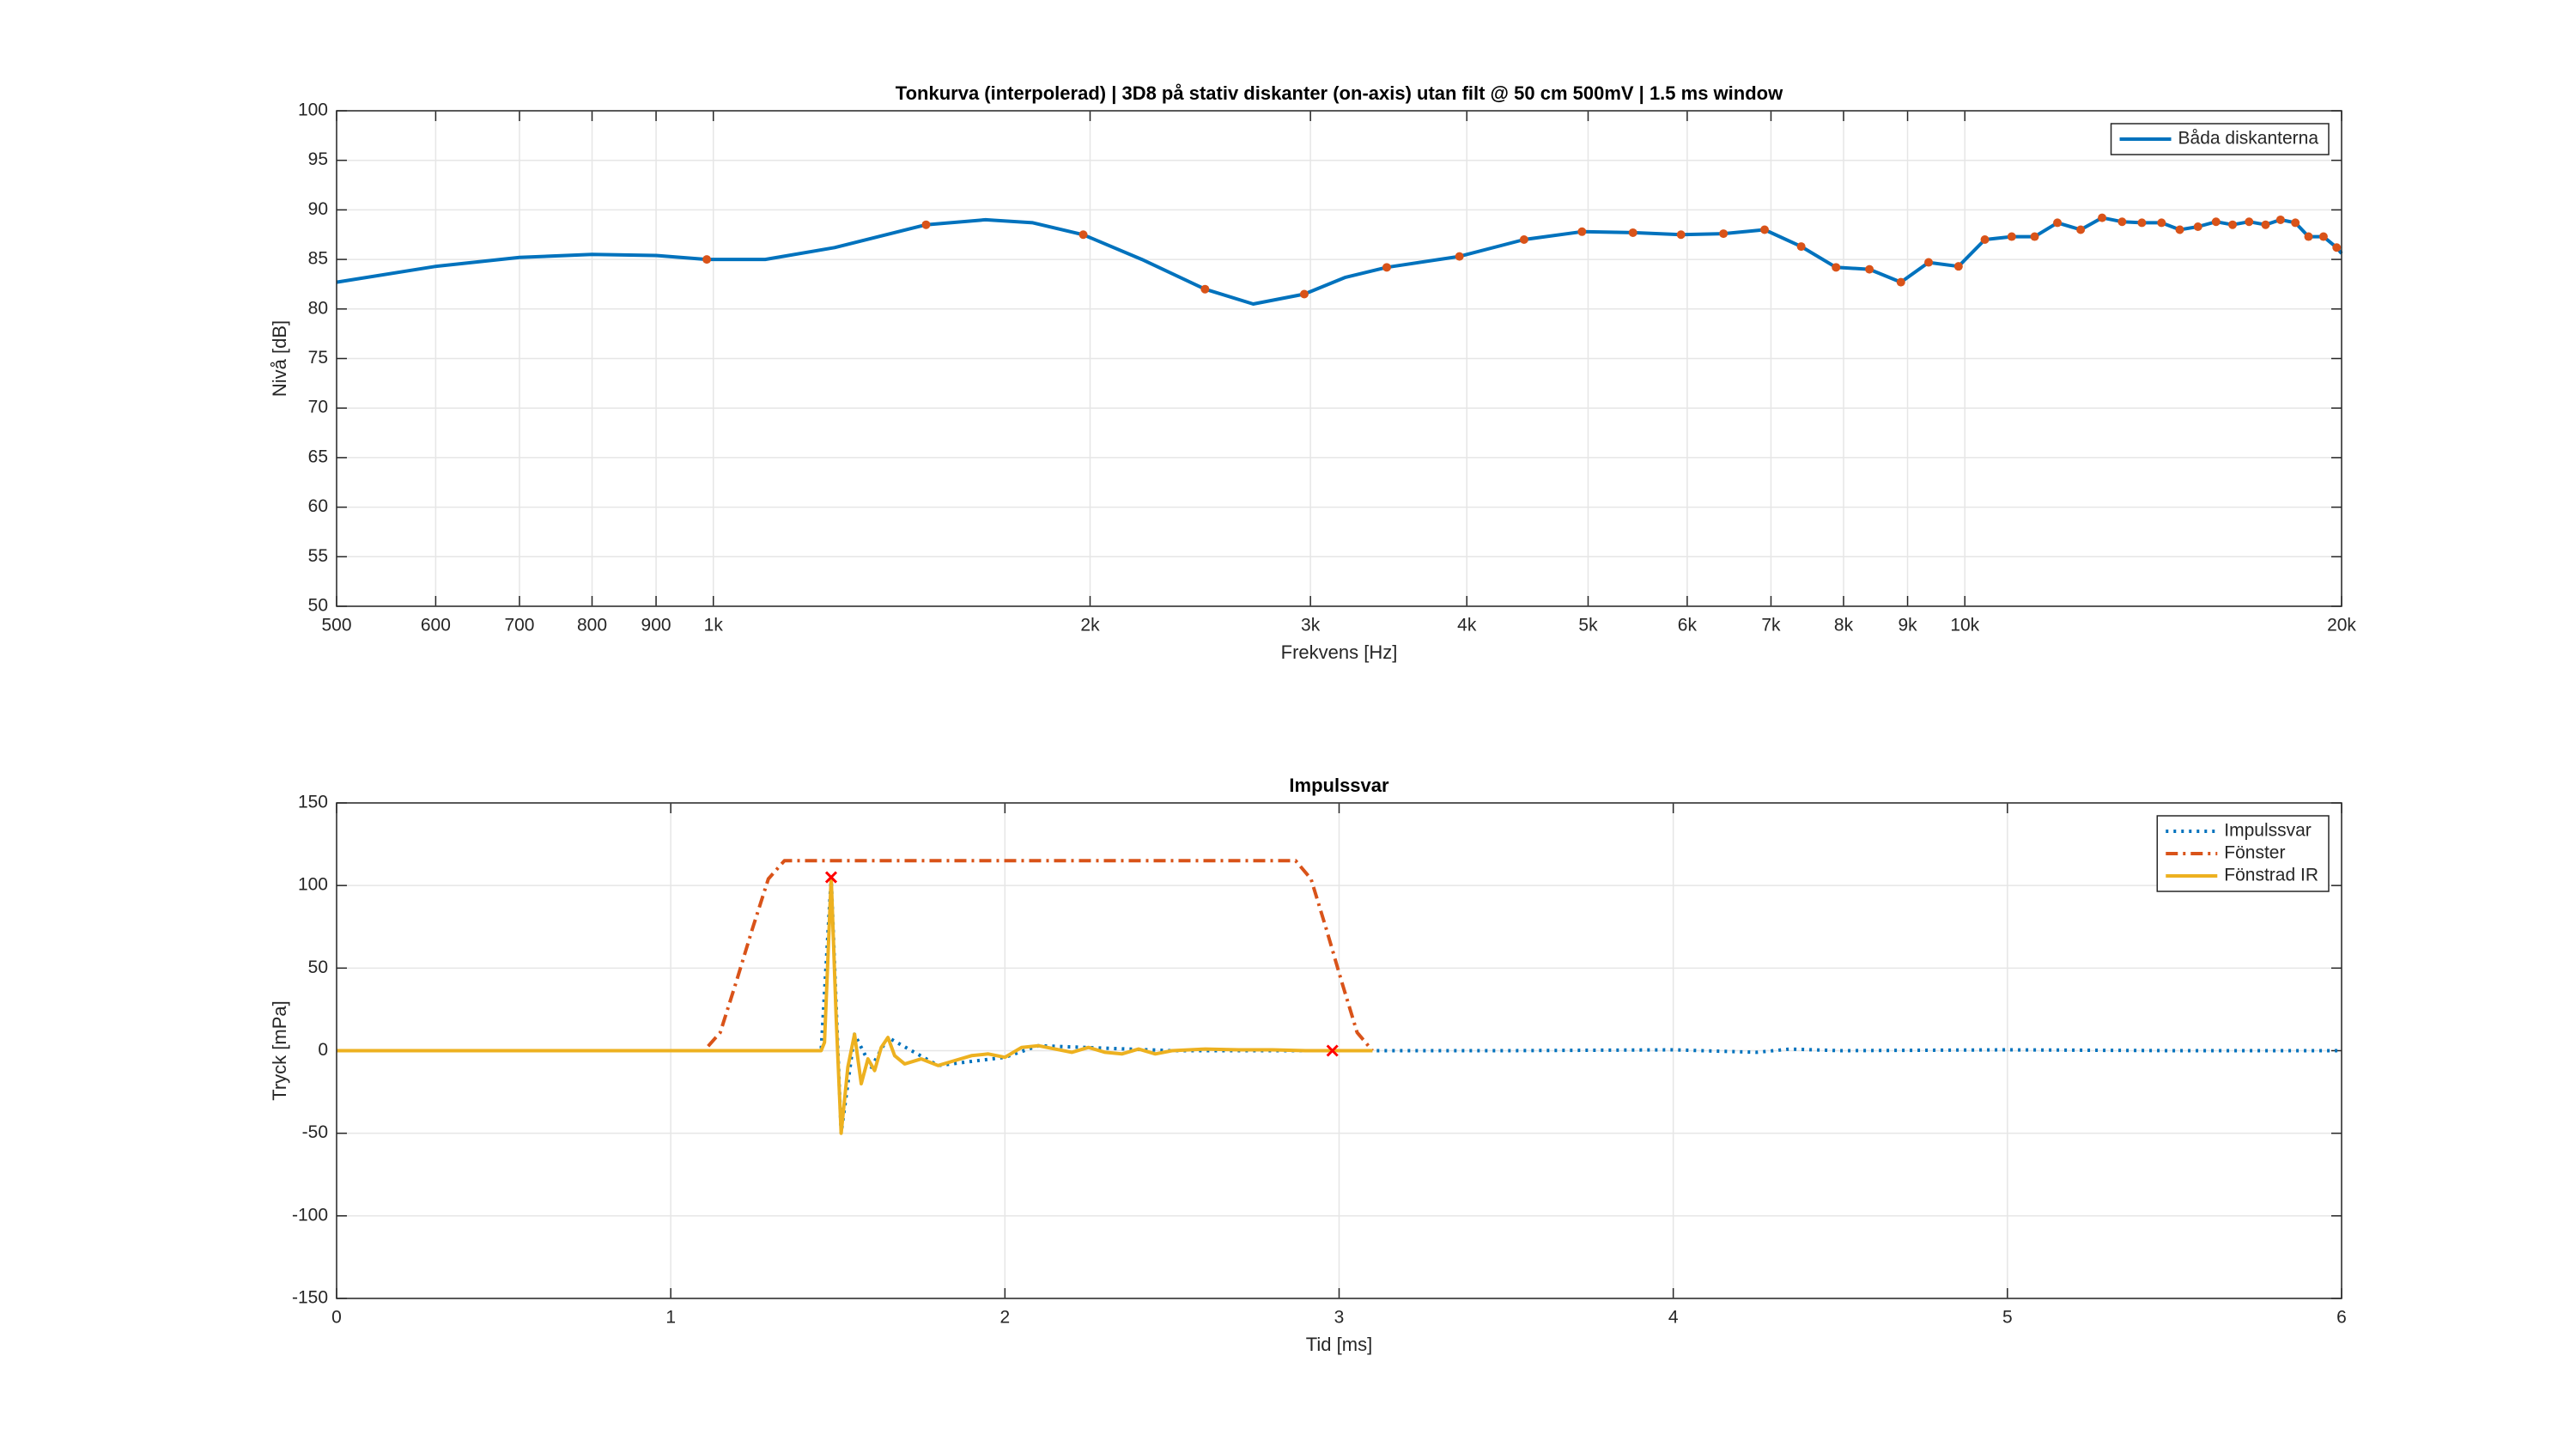  I want to click on legend-box, so click(2243, 854).